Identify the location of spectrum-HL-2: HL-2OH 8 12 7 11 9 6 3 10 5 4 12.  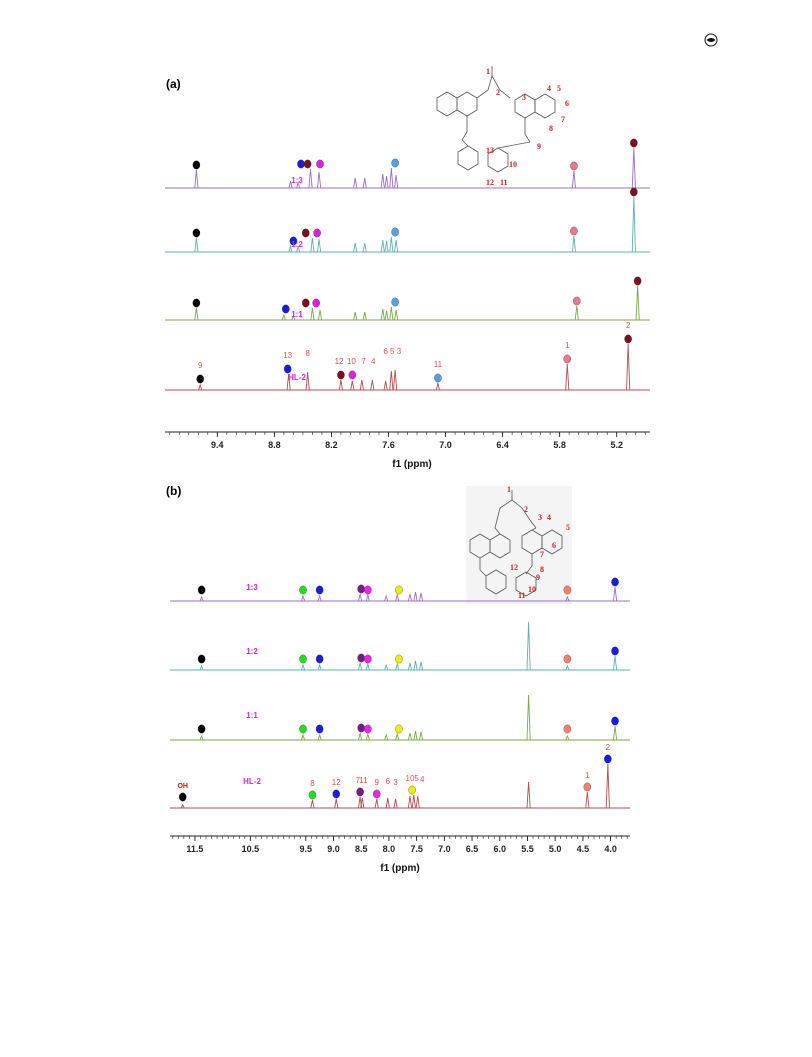
(400, 776).